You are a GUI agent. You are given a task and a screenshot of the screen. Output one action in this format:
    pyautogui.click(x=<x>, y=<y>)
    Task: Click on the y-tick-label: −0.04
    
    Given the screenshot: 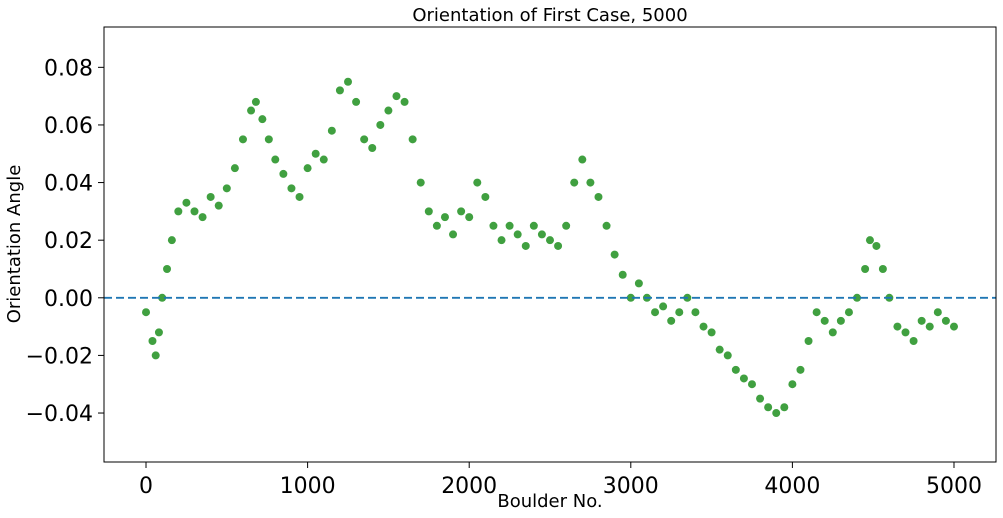 What is the action you would take?
    pyautogui.click(x=59, y=414)
    